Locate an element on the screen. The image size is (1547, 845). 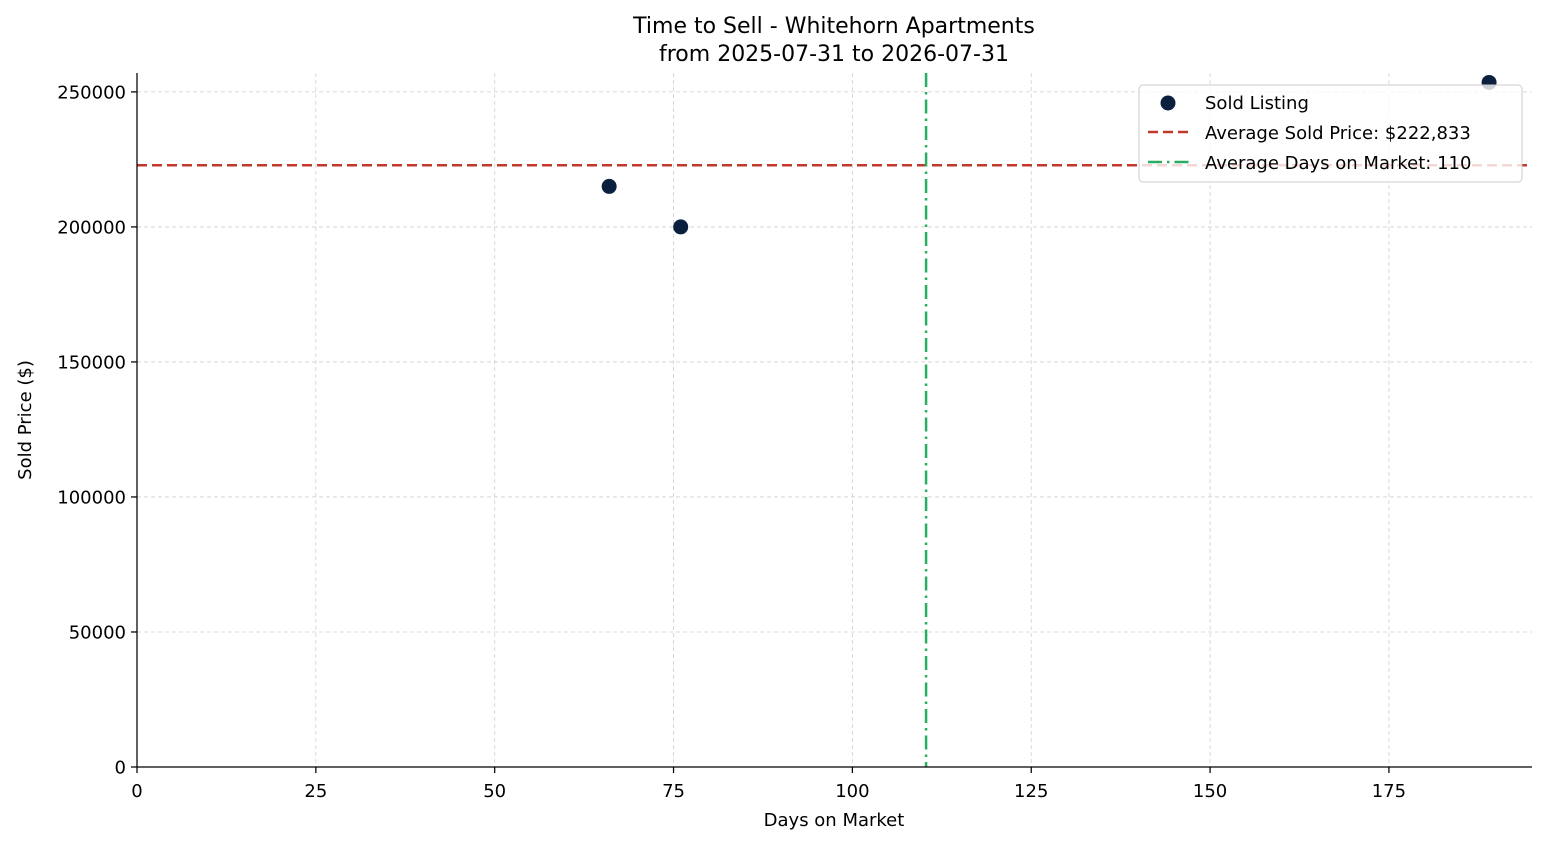
chart-title: Time to Sell - Whitehorn Apartments is located at coordinates (833, 26).